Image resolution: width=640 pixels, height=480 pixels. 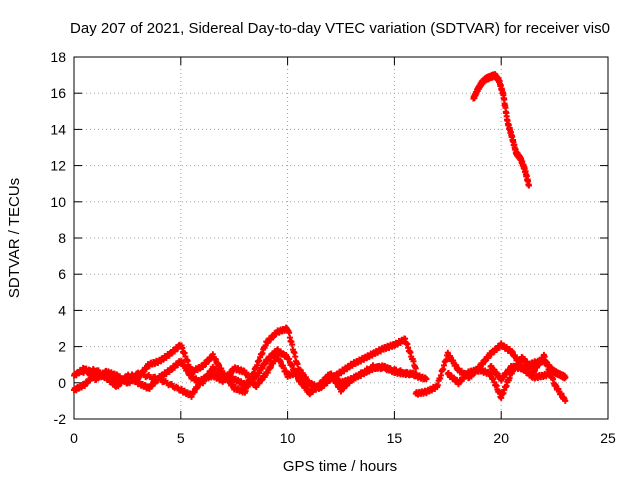 What do you see at coordinates (58, 129) in the screenshot?
I see `y-tick-label: 14` at bounding box center [58, 129].